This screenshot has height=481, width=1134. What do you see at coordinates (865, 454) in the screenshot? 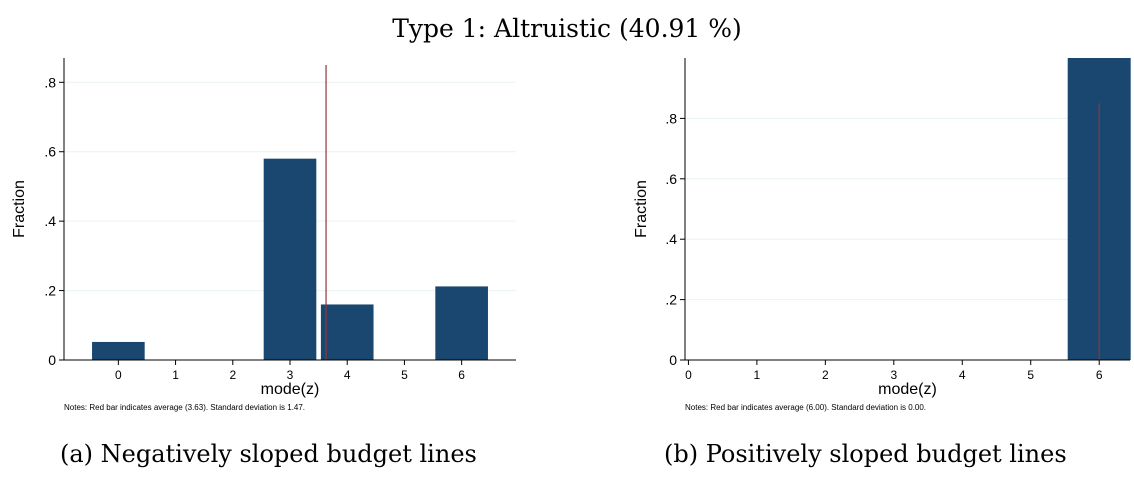
I see `caption-b: (b) Positively sloped budget lines` at bounding box center [865, 454].